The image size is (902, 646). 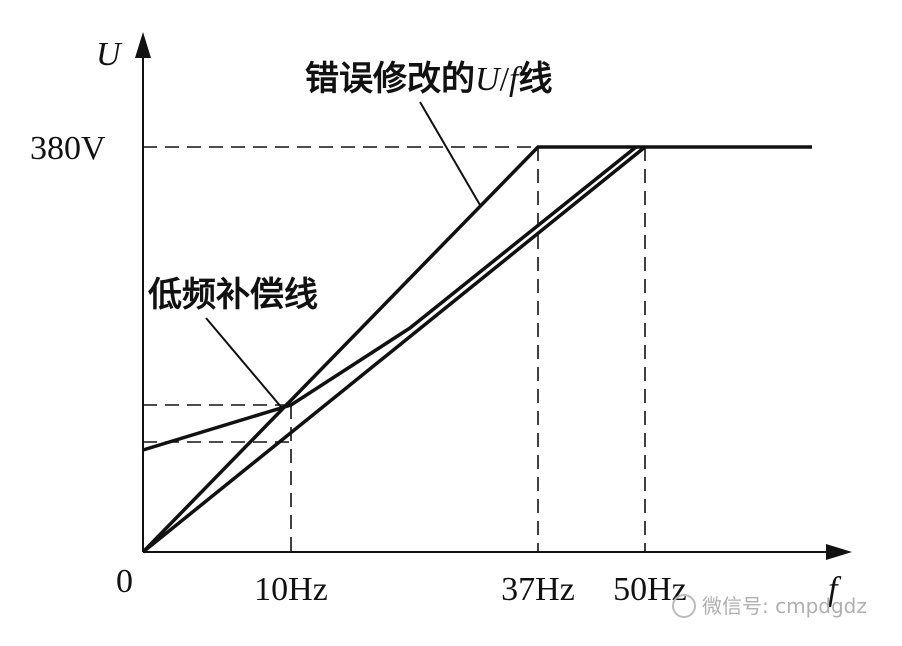 I want to click on callout-part: /, so click(x=505, y=79).